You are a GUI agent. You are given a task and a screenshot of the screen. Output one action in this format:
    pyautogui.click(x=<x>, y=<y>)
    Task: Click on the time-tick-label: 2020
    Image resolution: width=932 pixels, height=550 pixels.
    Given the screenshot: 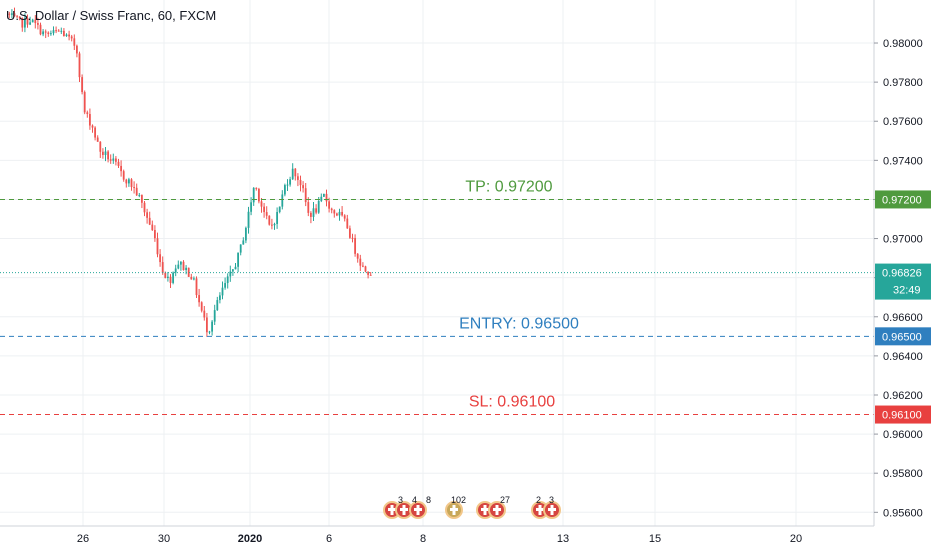 What is the action you would take?
    pyautogui.click(x=250, y=539)
    